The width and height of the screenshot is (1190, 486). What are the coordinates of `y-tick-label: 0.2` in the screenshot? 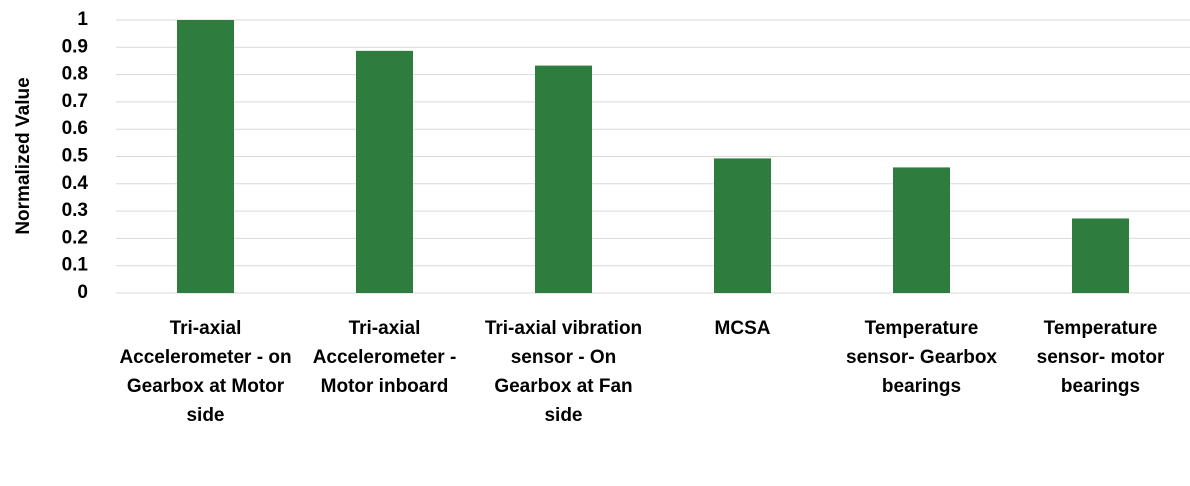 It's located at (75, 237).